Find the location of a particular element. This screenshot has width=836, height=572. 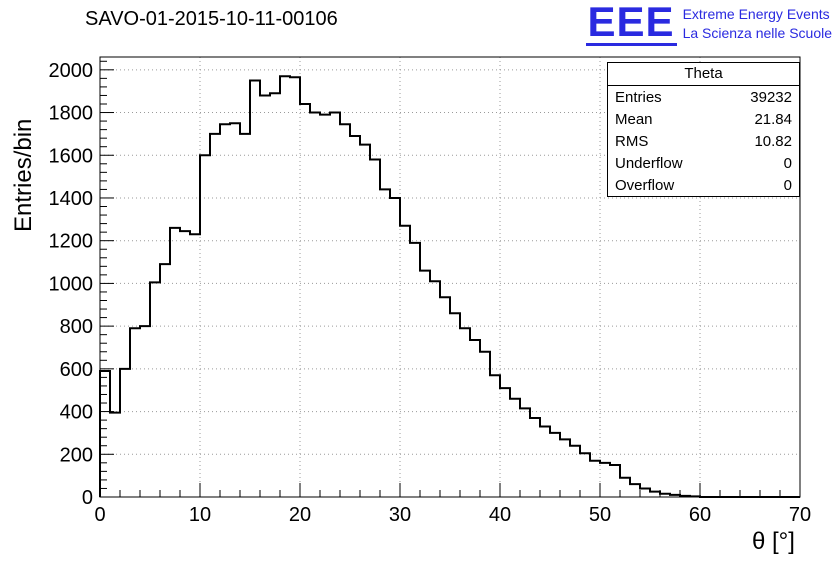

stats-label: Underflow is located at coordinates (649, 163).